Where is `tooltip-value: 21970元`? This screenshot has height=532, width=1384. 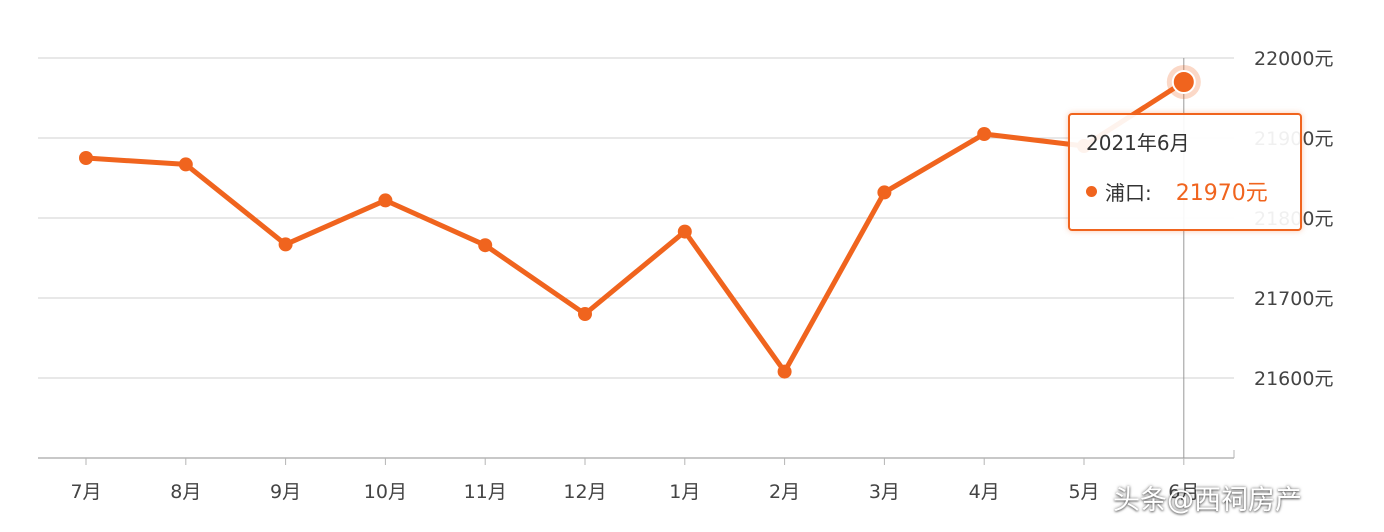
tooltip-value: 21970元 is located at coordinates (1221, 193).